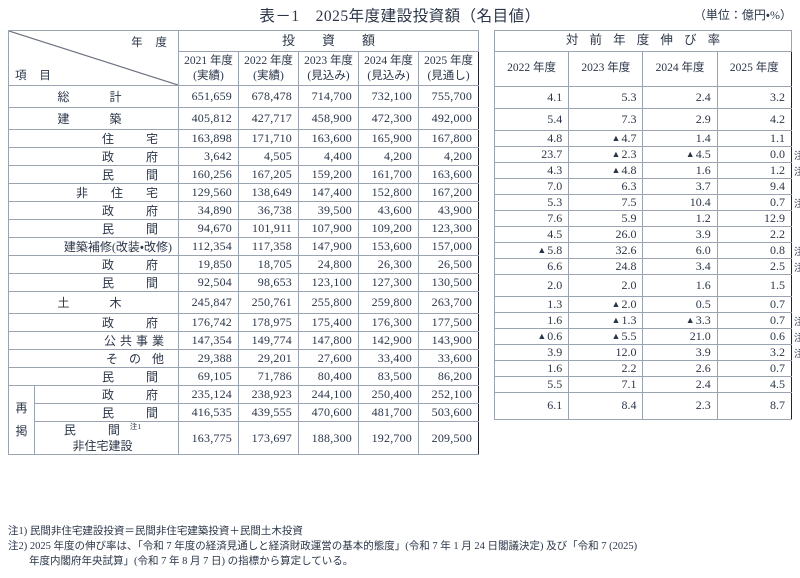  Describe the element at coordinates (448, 118) in the screenshot. I see `amount-cell: 492,000` at that location.